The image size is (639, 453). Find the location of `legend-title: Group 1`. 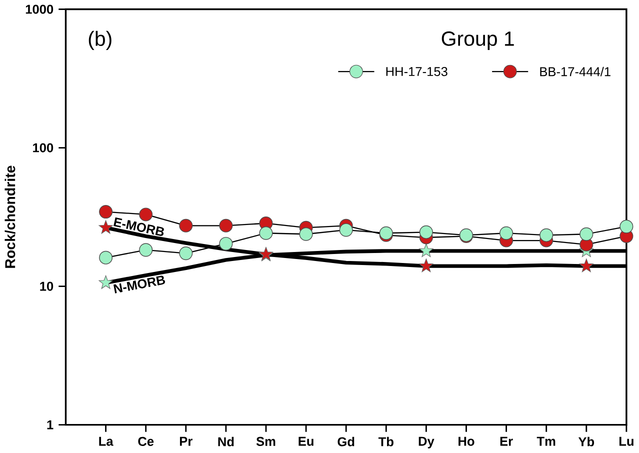

legend-title: Group 1 is located at coordinates (478, 40).